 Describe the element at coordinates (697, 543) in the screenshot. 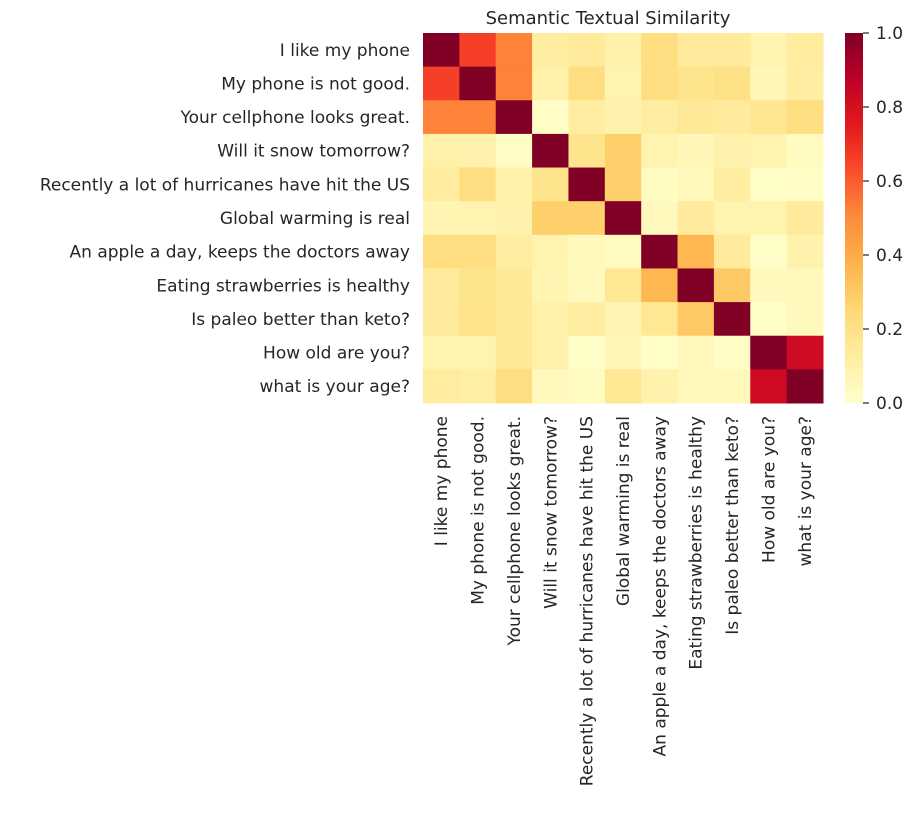

I see `column-label: Eating strawberries is healthy` at that location.